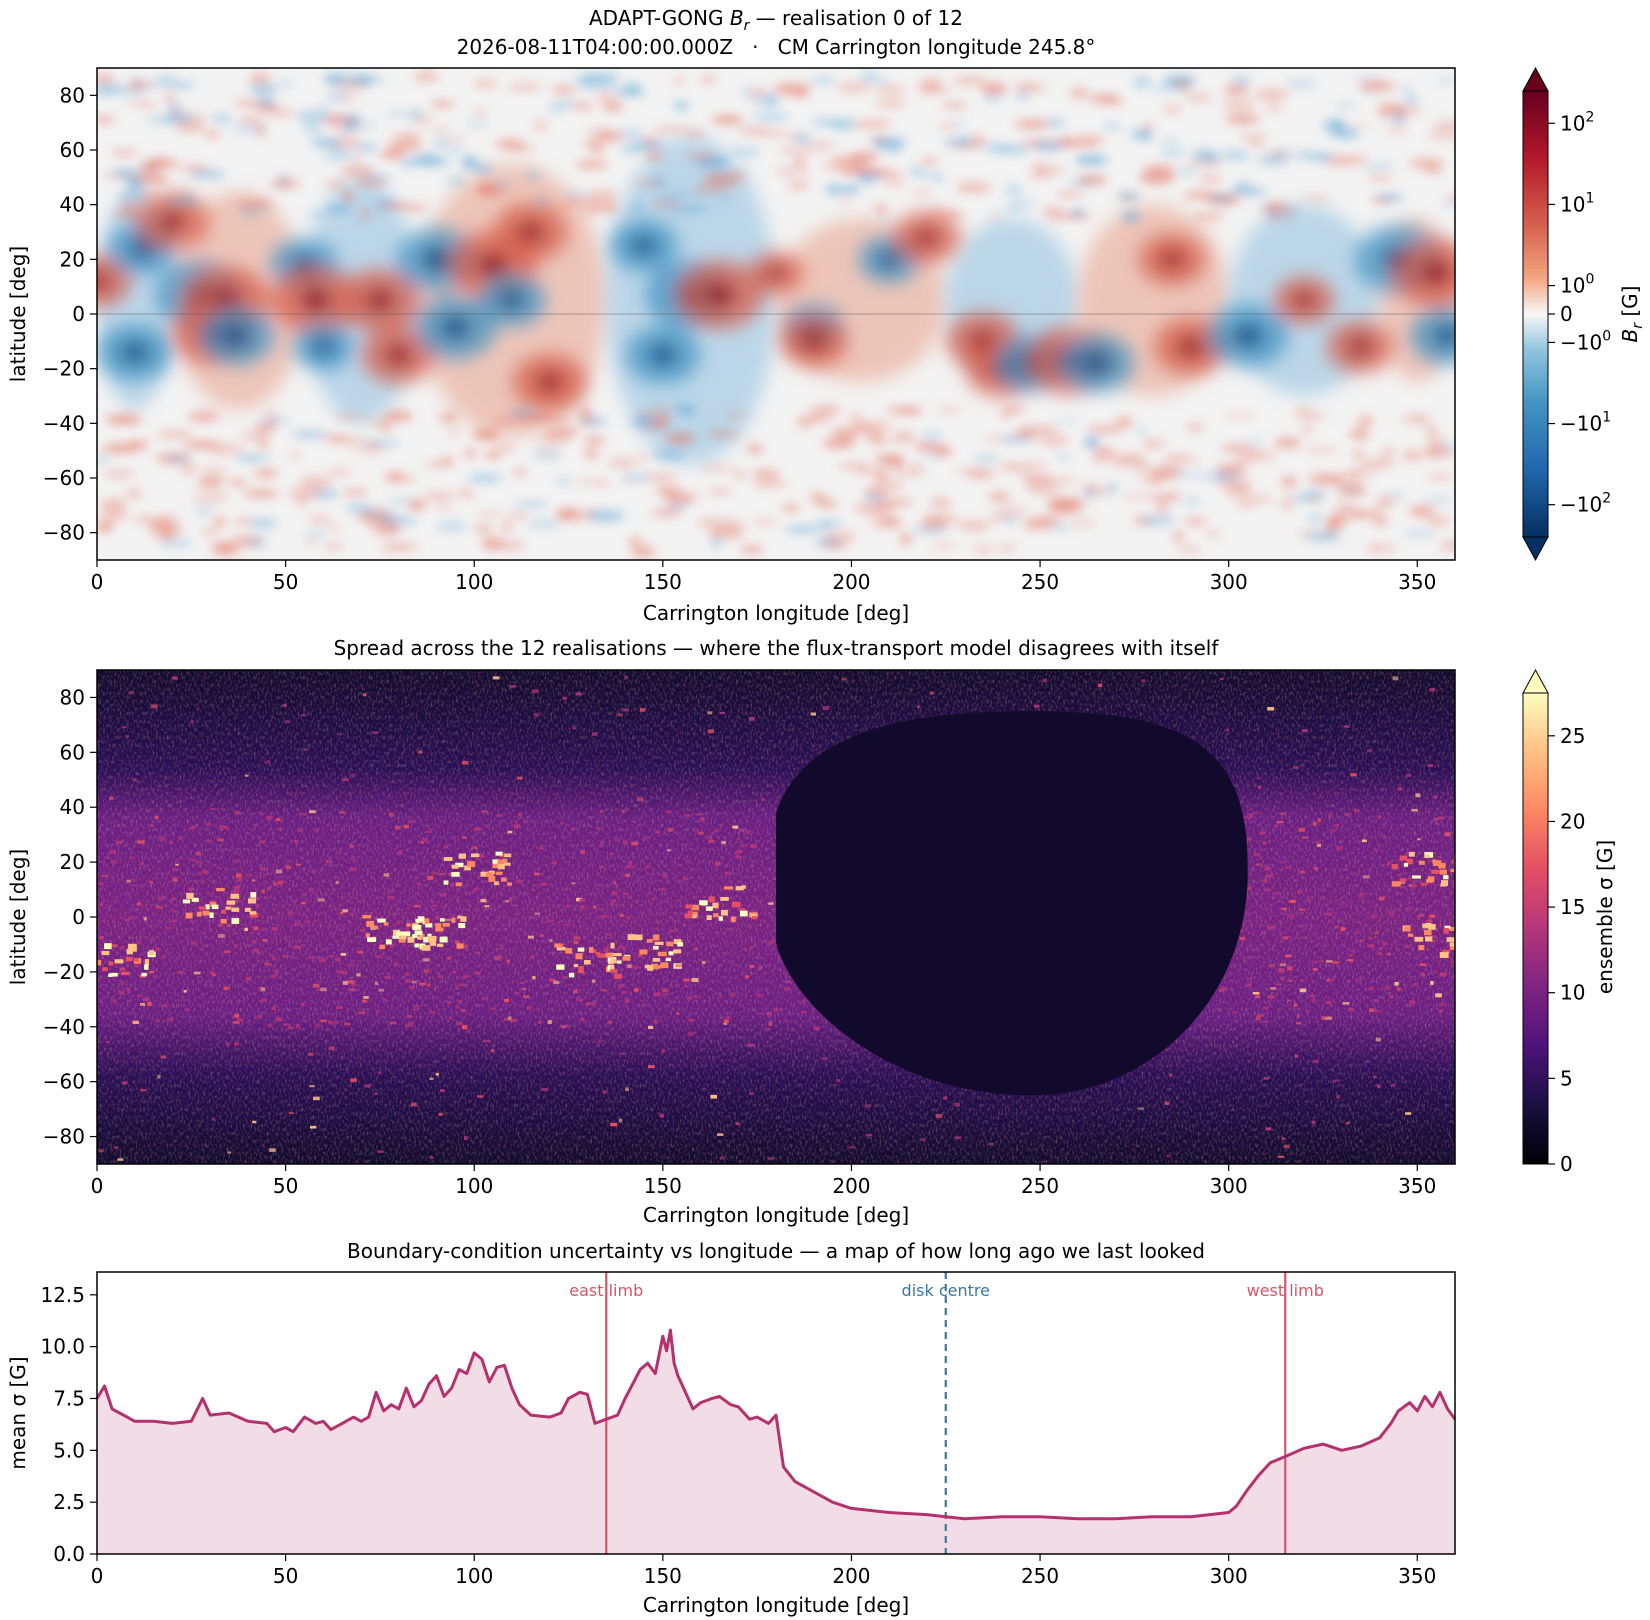  I want to click on uncertainty-x-tick-label: 250, so click(1040, 1576).